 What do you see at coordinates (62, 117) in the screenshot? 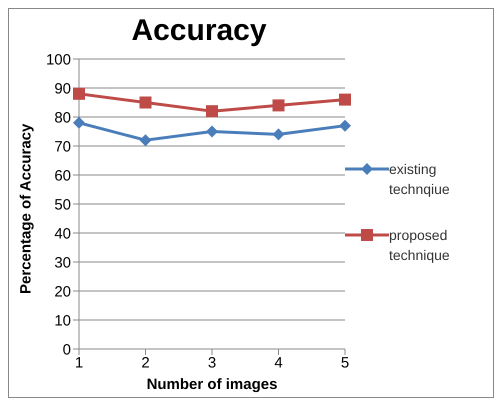
I see `y-tick-label: 80` at bounding box center [62, 117].